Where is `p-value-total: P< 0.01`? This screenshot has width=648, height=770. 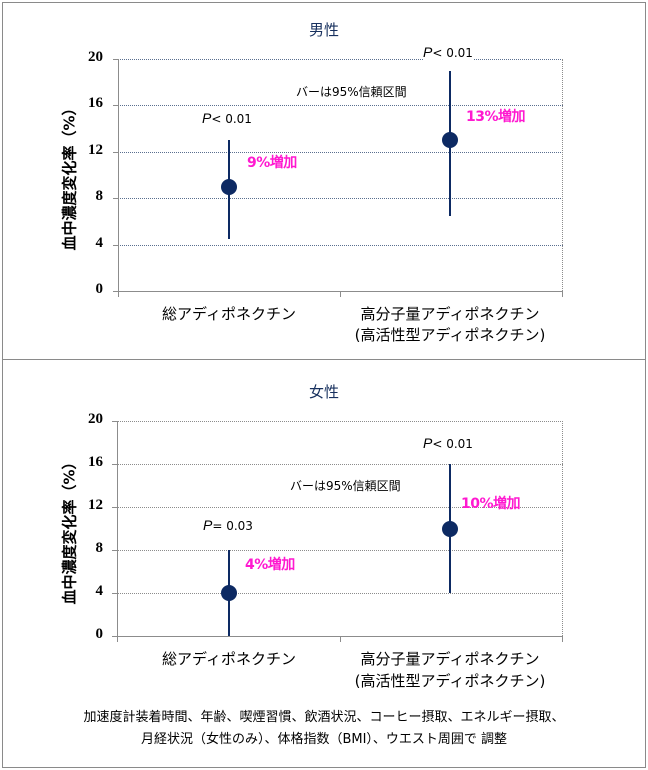 p-value-total: P< 0.01 is located at coordinates (227, 118).